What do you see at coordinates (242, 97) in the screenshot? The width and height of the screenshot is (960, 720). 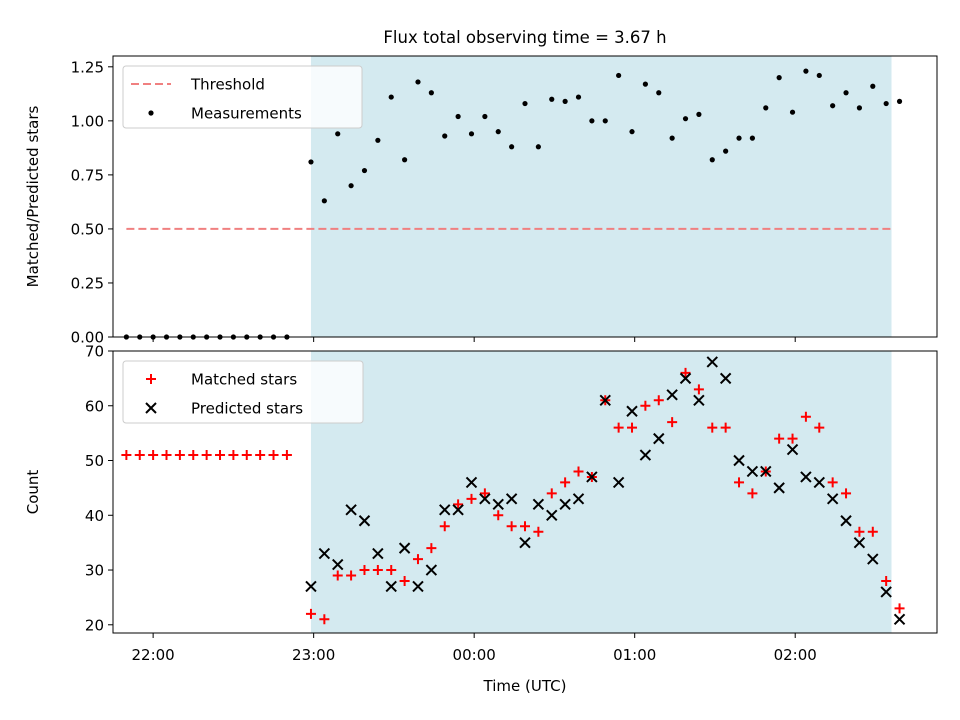 I see `legend-box` at bounding box center [242, 97].